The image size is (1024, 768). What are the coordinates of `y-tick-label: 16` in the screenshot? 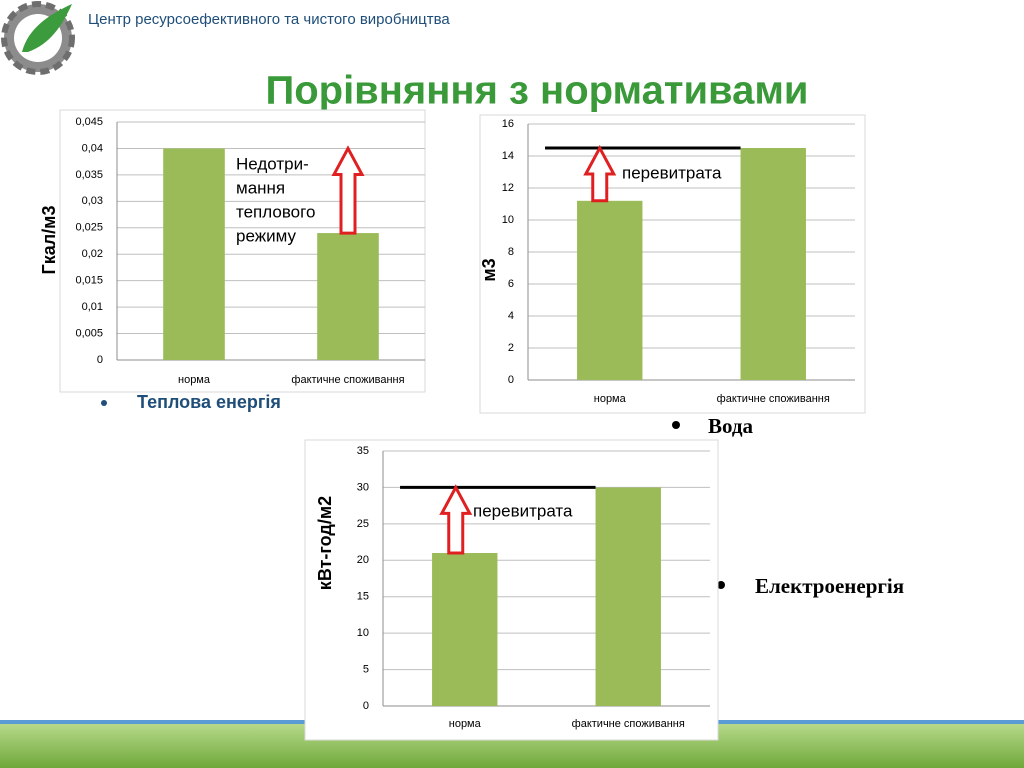 It's located at (508, 124).